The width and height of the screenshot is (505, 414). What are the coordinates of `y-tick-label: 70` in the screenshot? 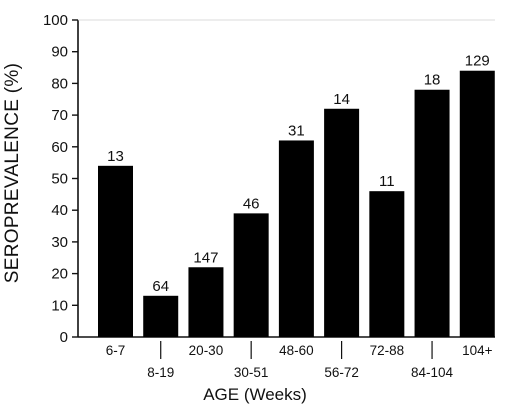 It's located at (59, 115).